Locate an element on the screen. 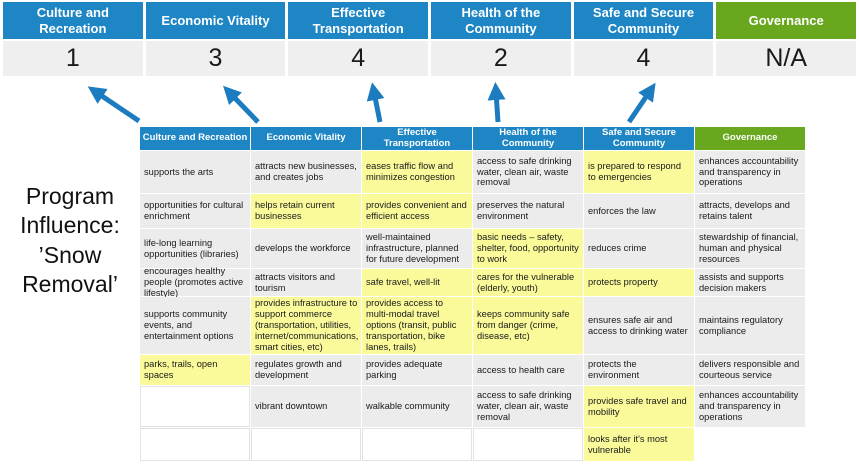  matrix-header-culture-and-recreation: Culture and Recreation is located at coordinates (195, 138).